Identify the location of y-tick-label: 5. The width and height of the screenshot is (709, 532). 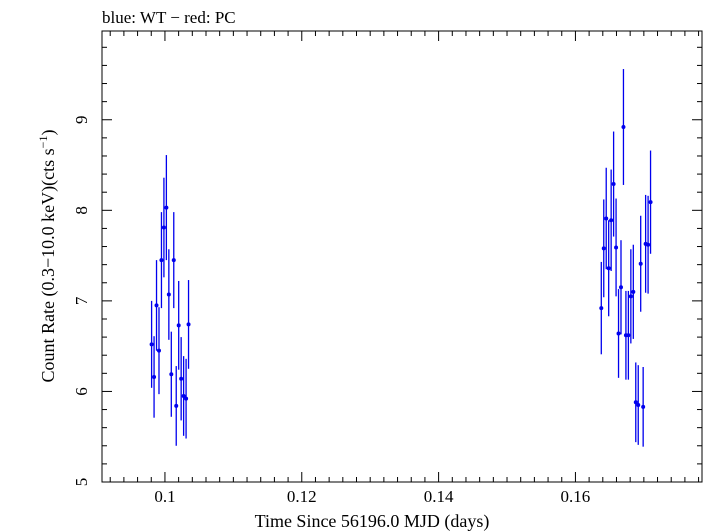
(81, 482).